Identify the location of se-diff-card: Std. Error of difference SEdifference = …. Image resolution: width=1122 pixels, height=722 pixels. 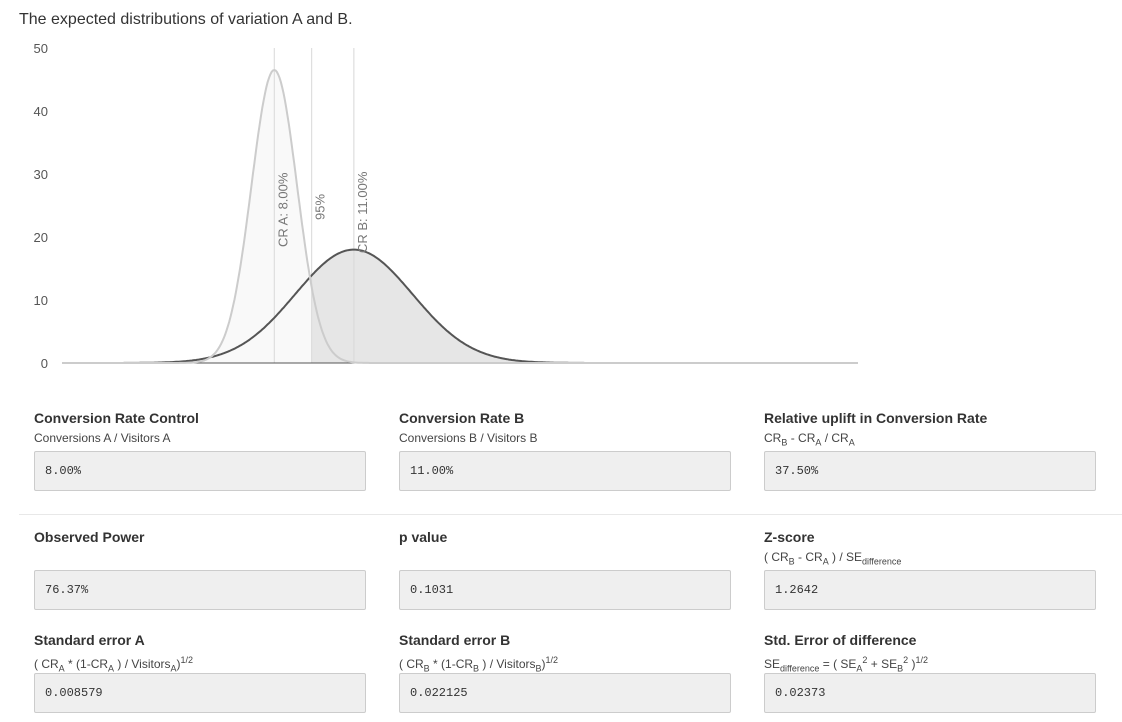
(930, 672).